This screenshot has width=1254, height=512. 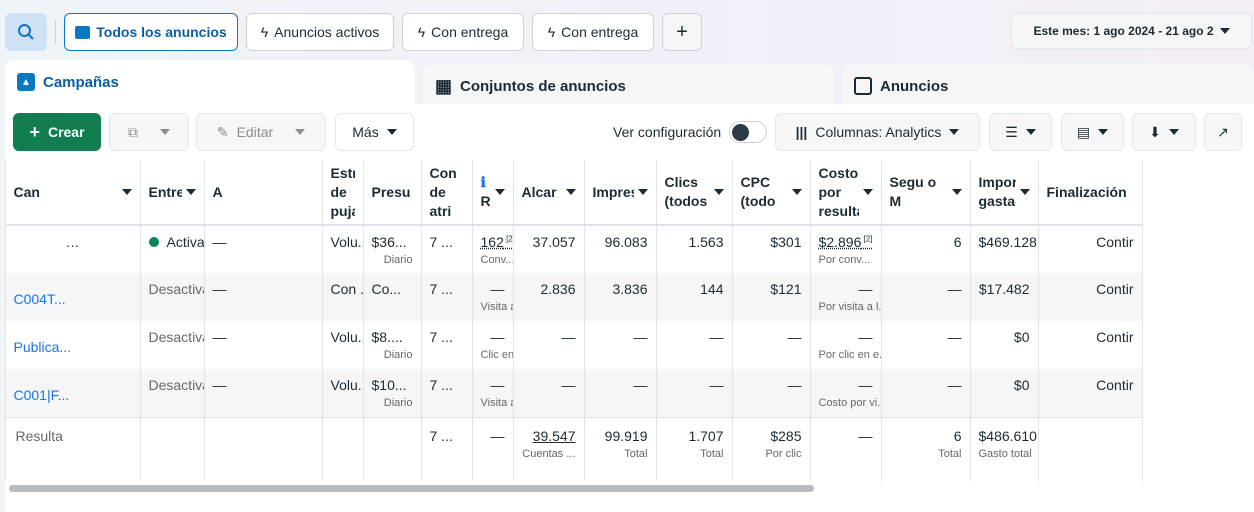 I want to click on column-header: Presu, so click(x=392, y=193).